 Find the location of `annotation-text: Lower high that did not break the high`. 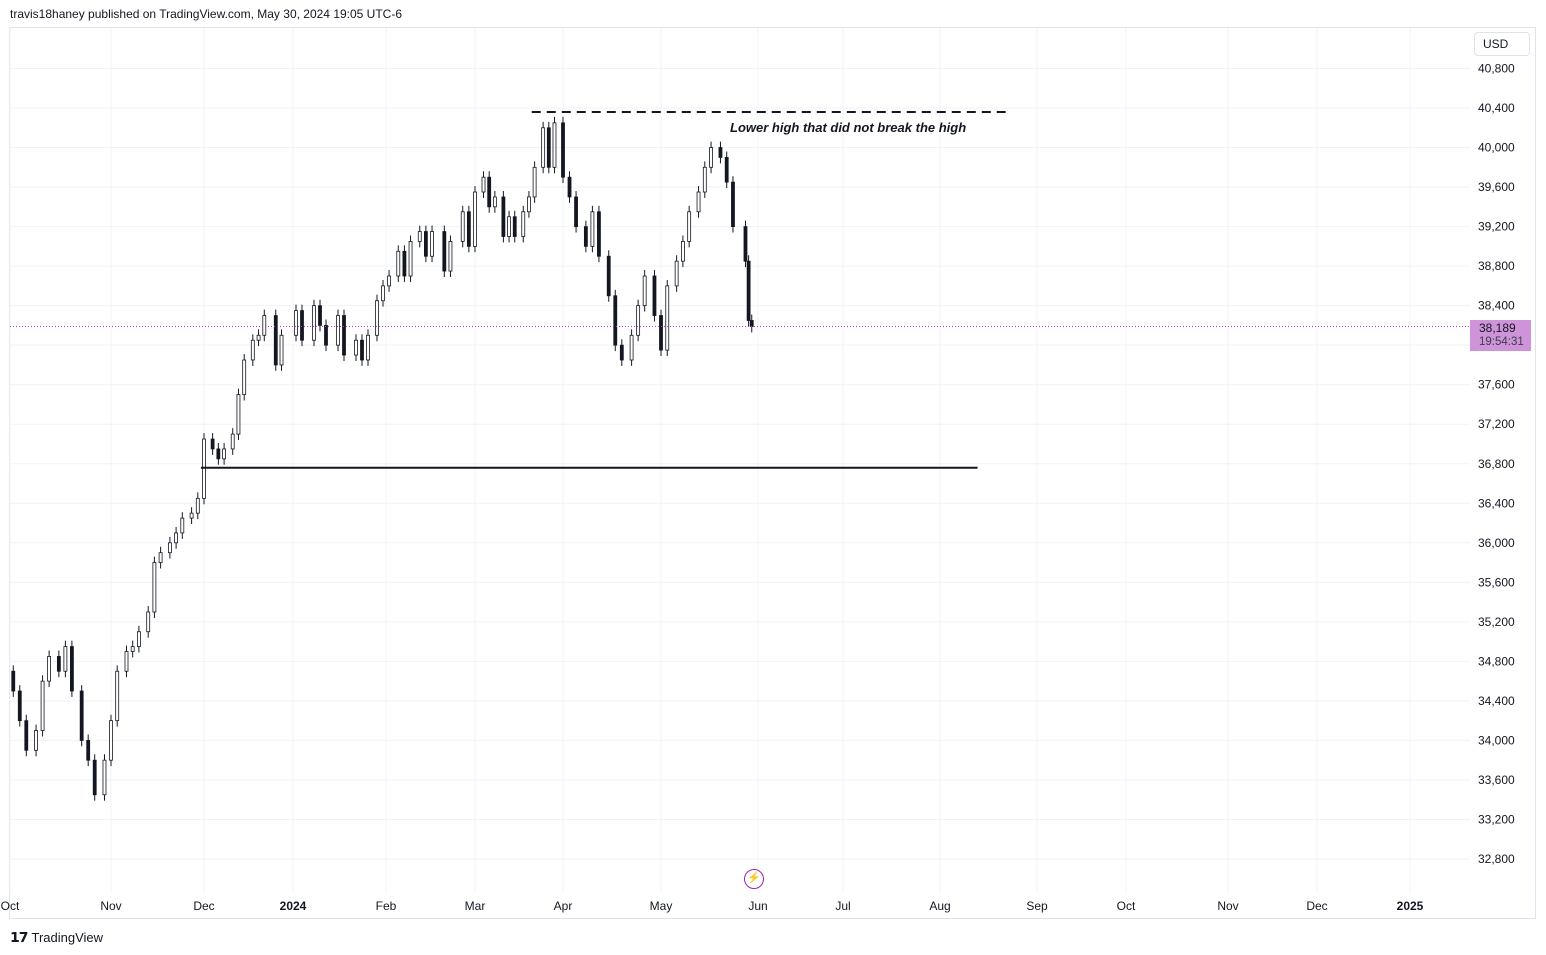

annotation-text: Lower high that did not break the high is located at coordinates (848, 127).